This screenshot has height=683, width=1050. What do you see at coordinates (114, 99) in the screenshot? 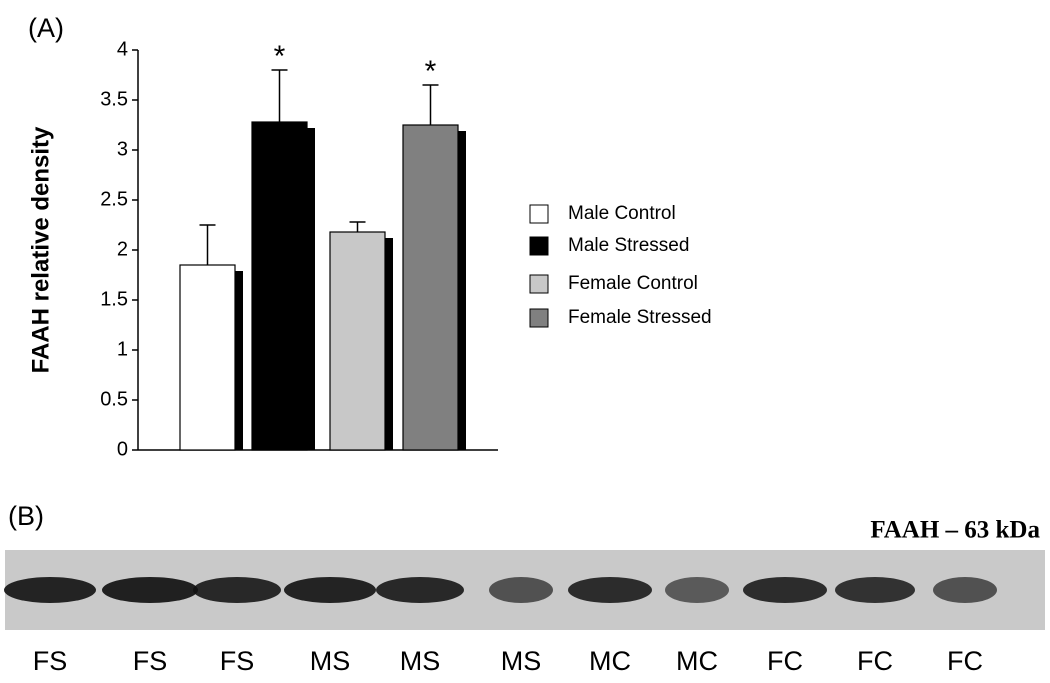
I see `y-tick-label: 3.5` at bounding box center [114, 99].